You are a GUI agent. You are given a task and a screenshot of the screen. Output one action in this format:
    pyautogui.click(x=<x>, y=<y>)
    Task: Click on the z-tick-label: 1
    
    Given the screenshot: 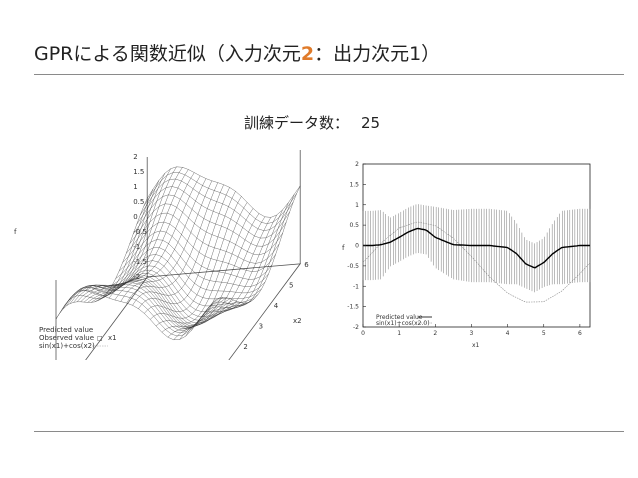 What is the action you would take?
    pyautogui.click(x=135, y=187)
    